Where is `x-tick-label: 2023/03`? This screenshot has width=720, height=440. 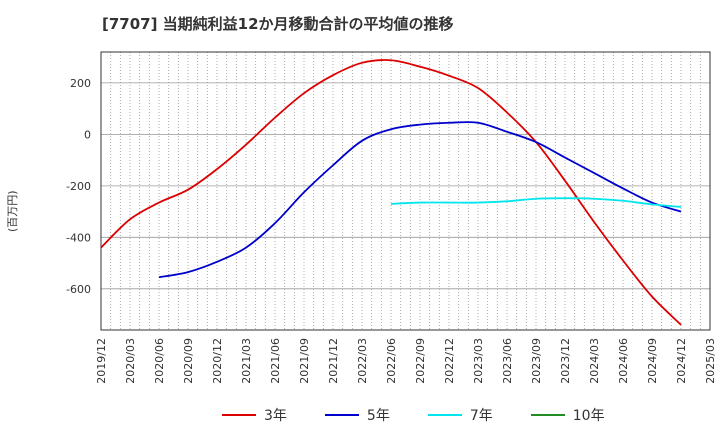 x-tick-label: 2023/03 is located at coordinates (478, 361).